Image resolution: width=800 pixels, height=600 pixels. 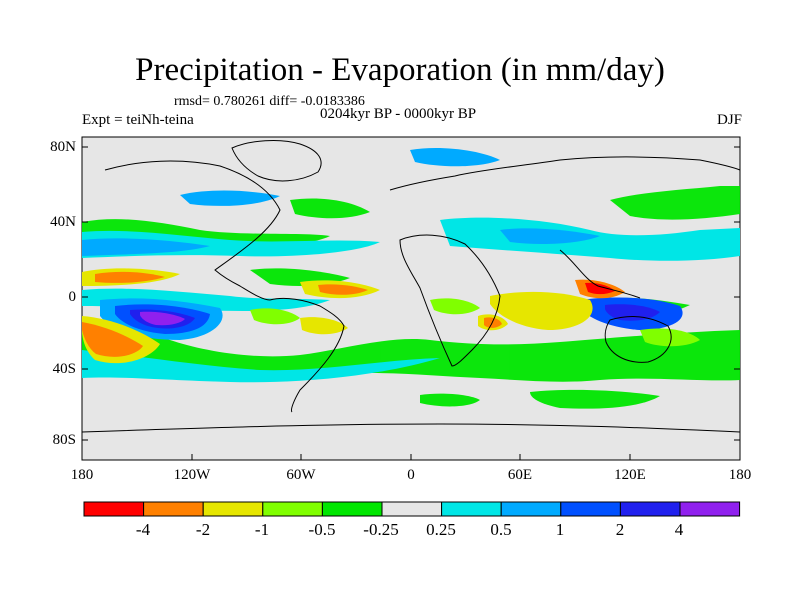 I want to click on lat-label-40s: 40S, so click(x=64, y=369).